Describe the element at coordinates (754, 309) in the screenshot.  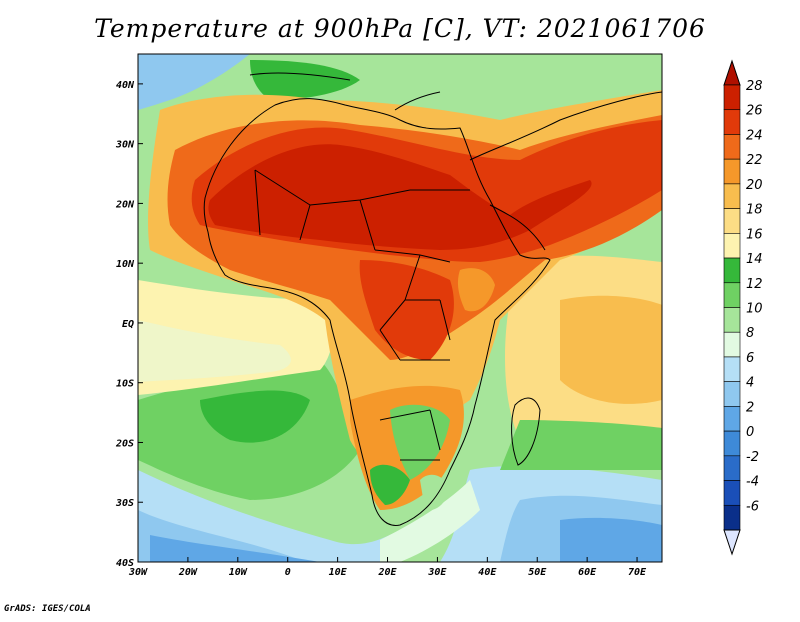
I see `colorbar-label: 10` at that location.